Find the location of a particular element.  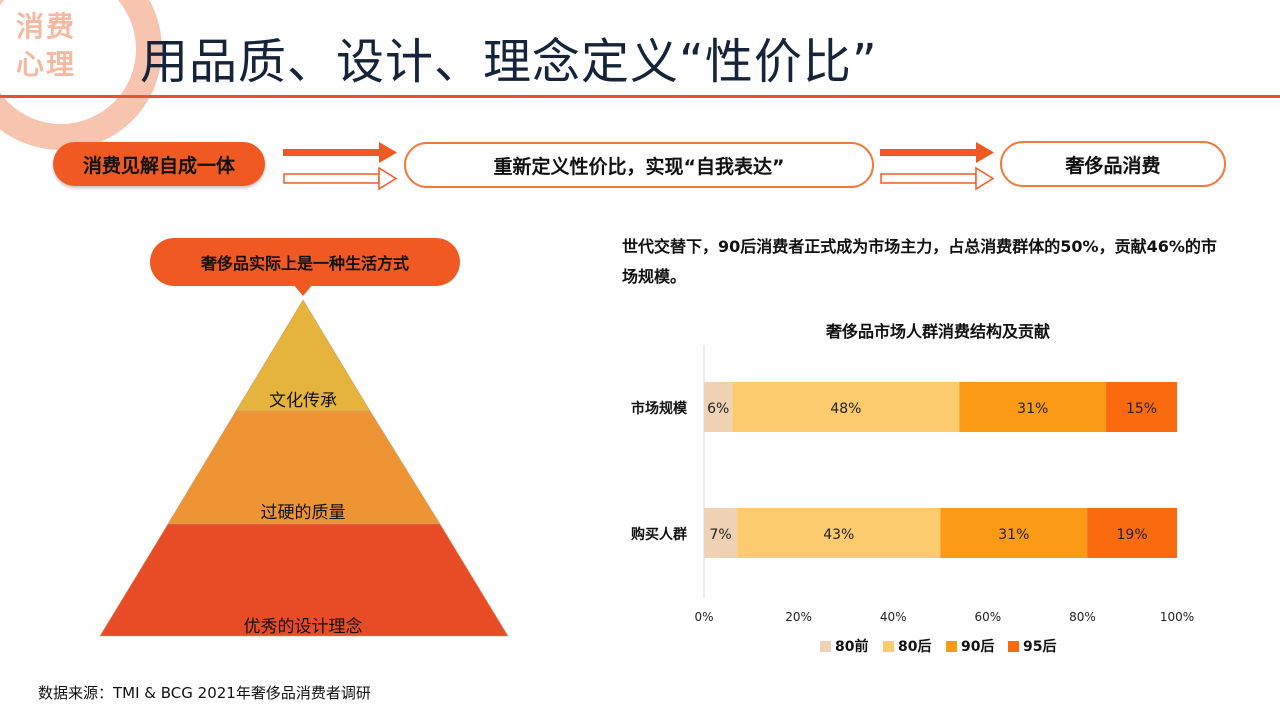

data-label: 43% is located at coordinates (838, 535).